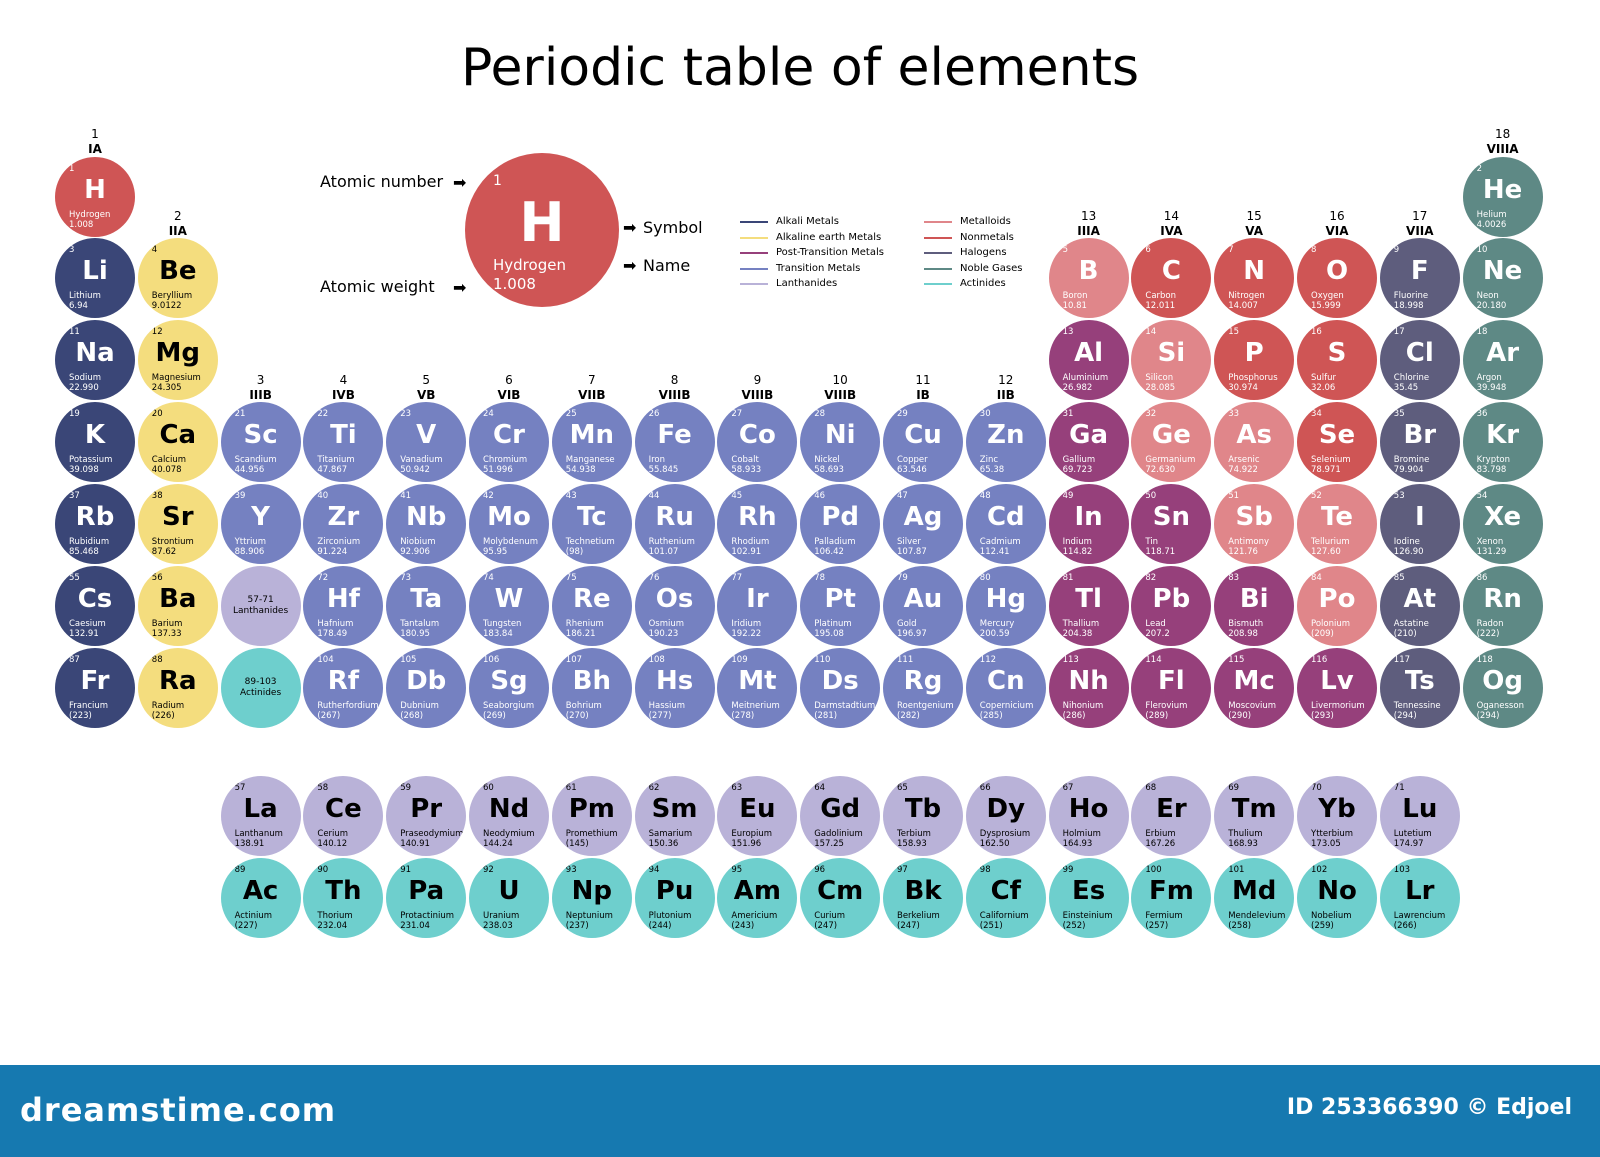 This screenshot has width=1600, height=1157. I want to click on element-li: 3 Li Lithium 6.94, so click(95, 278).